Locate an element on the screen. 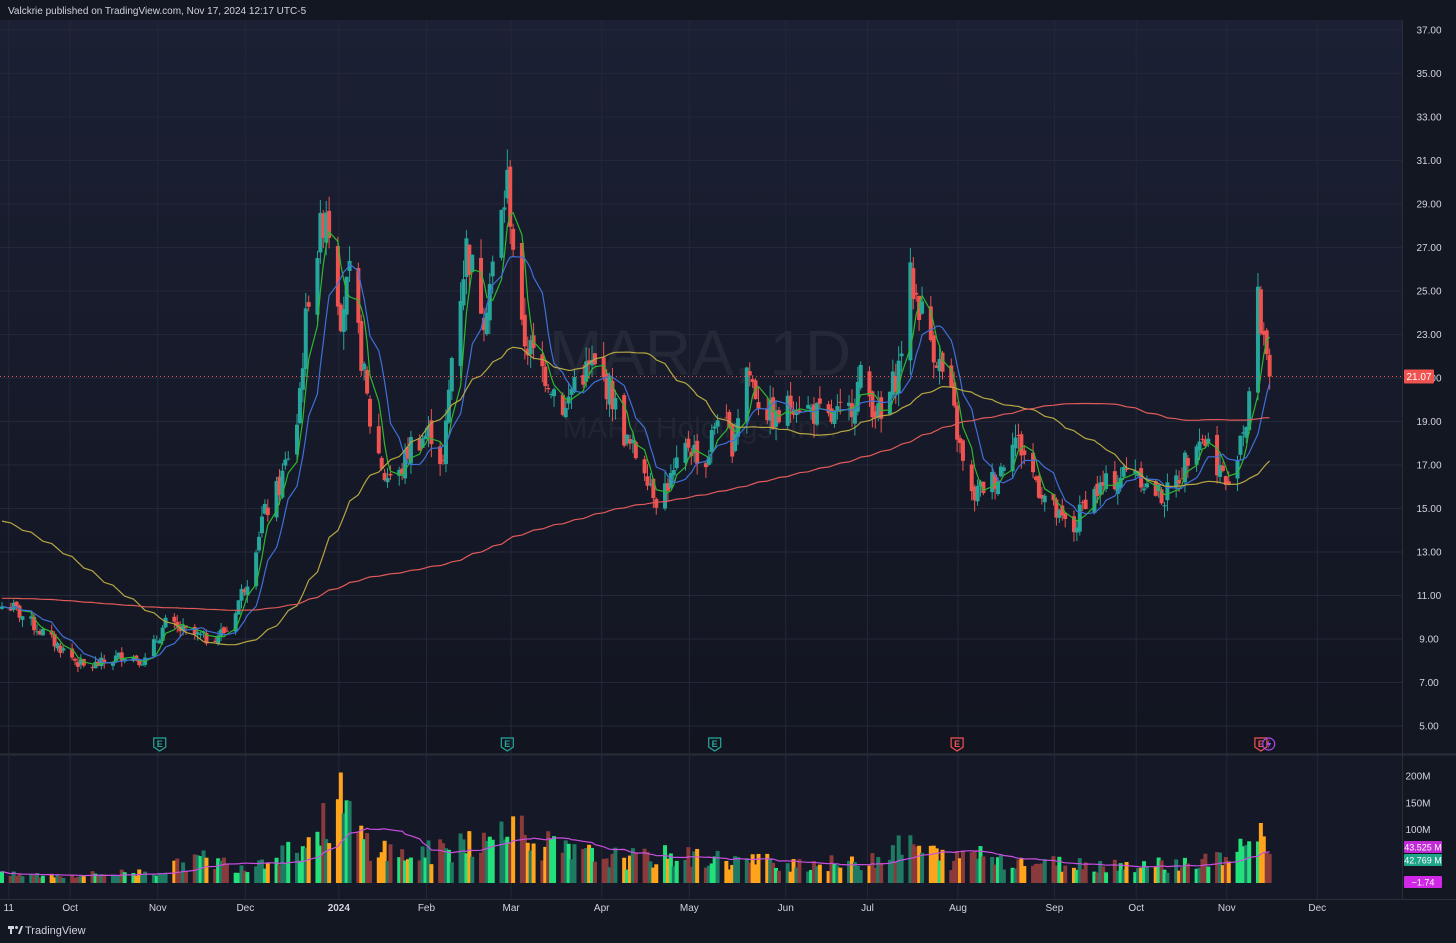 This screenshot has height=943, width=1456. lightning-icon is located at coordinates (1269, 744).